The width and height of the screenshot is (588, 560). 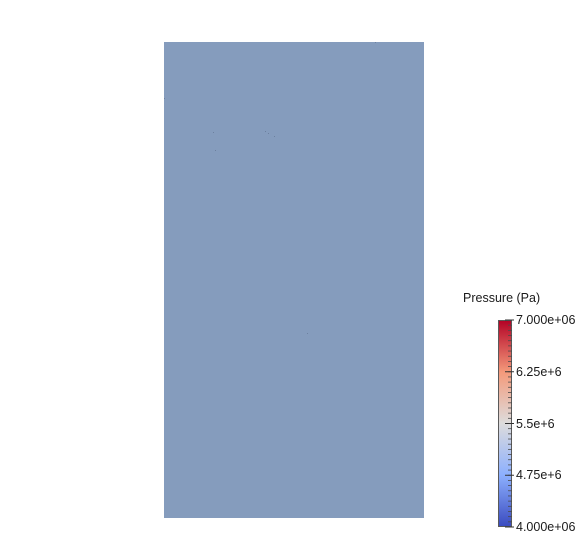 I want to click on colorbar-tick-label: 7.000e+06, so click(x=546, y=320).